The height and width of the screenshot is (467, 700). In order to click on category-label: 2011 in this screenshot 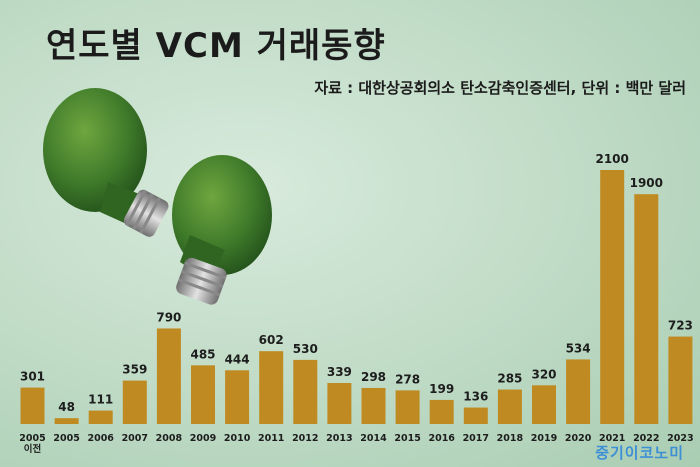, I will do `click(271, 438)`.